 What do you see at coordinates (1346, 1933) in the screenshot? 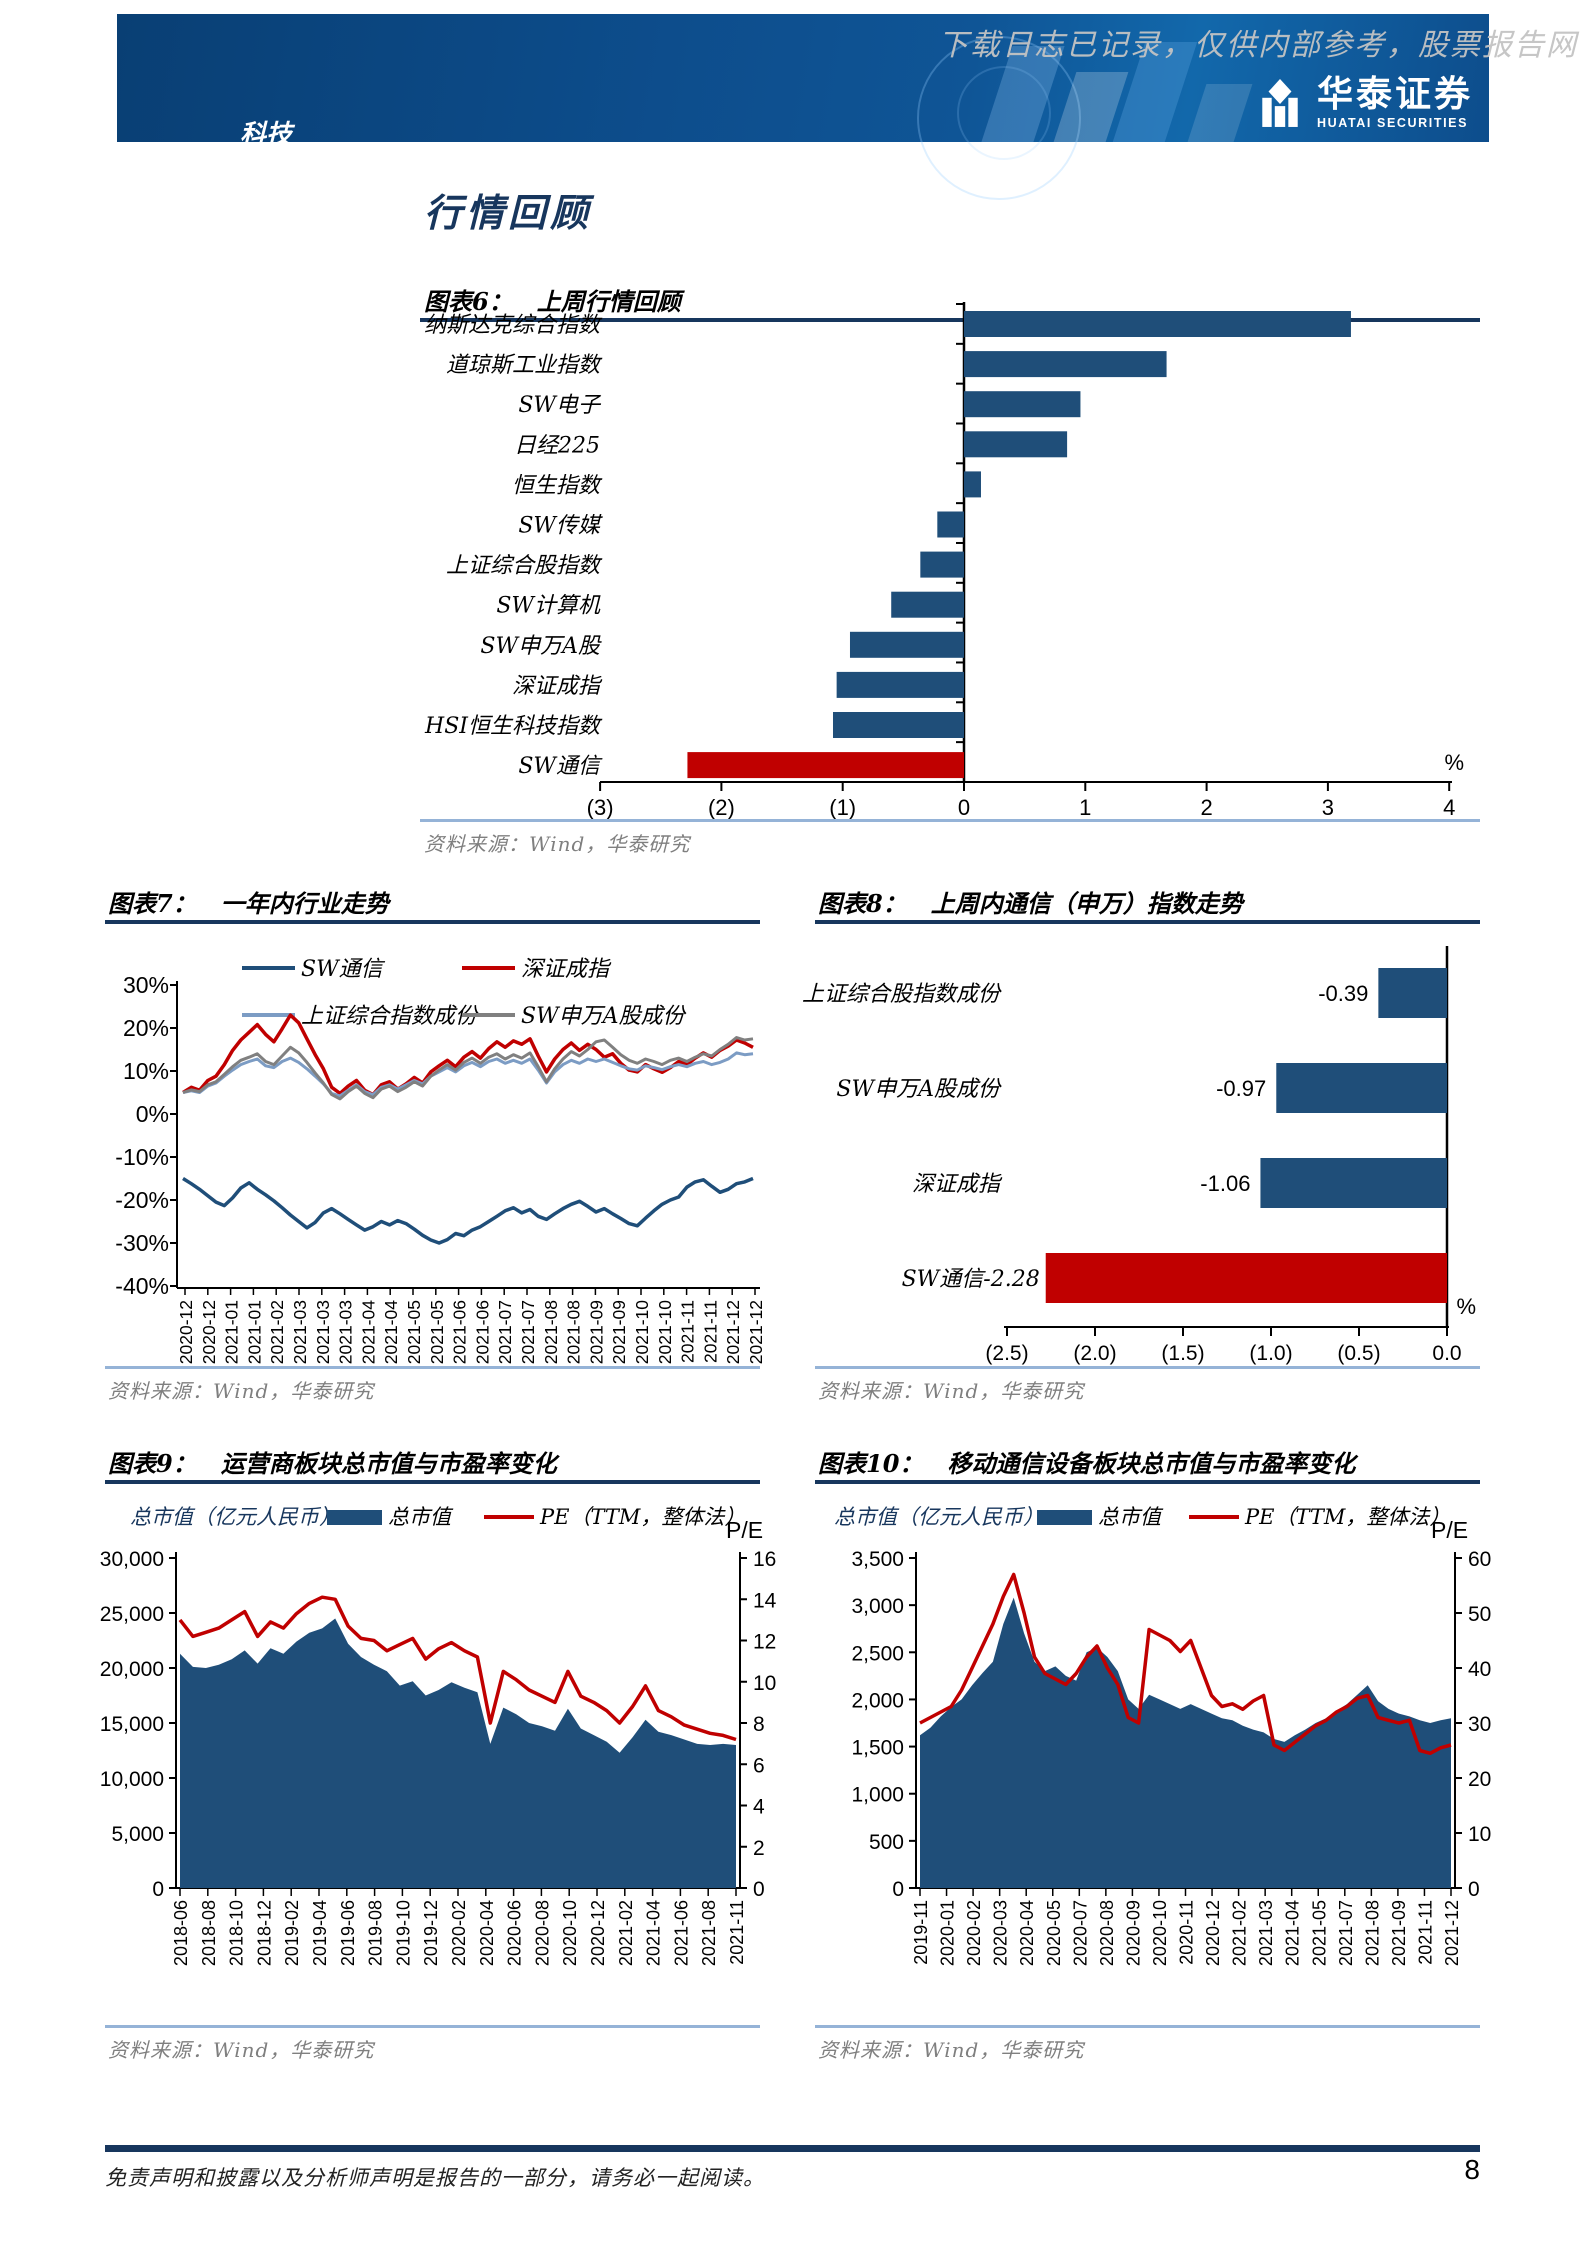
I see `fig10-x-tick-label: 2021-07` at bounding box center [1346, 1933].